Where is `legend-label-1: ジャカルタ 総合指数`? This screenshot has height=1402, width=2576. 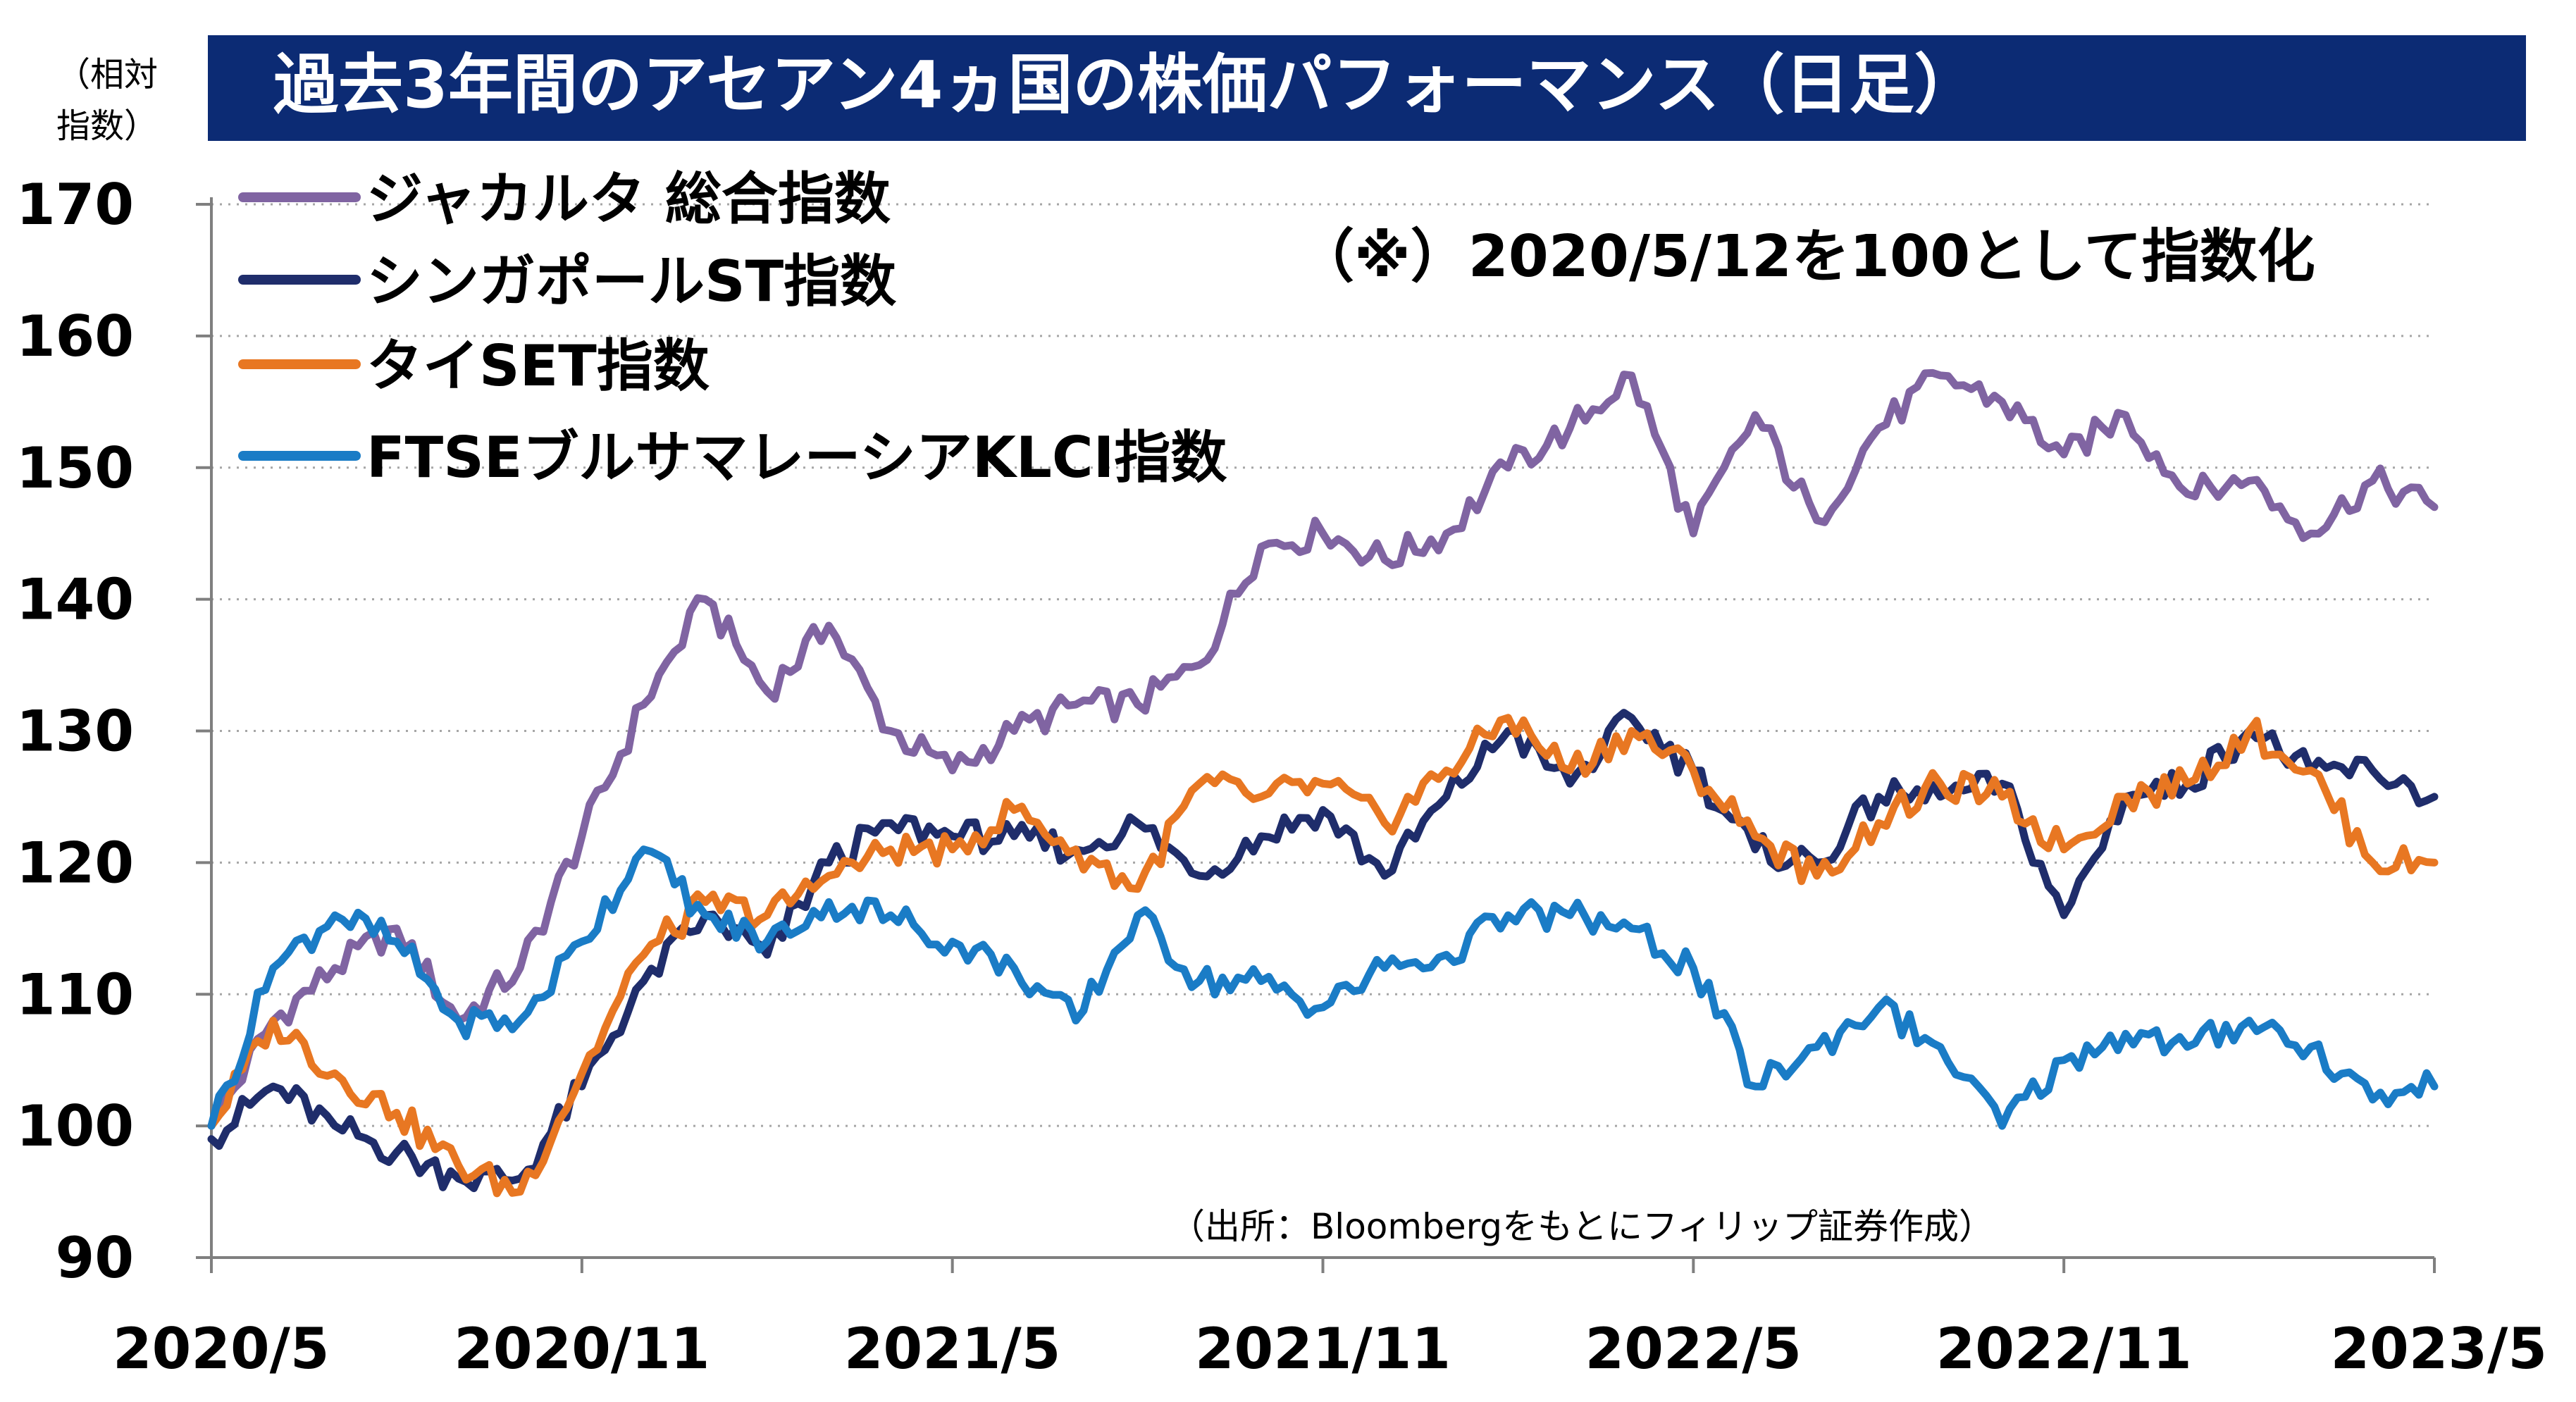 legend-label-1: ジャカルタ 総合指数 is located at coordinates (628, 199).